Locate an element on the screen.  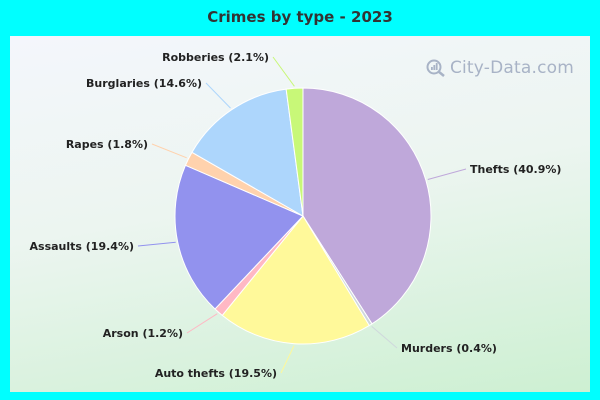
leader-line-robberies is located at coordinates (283, 71).